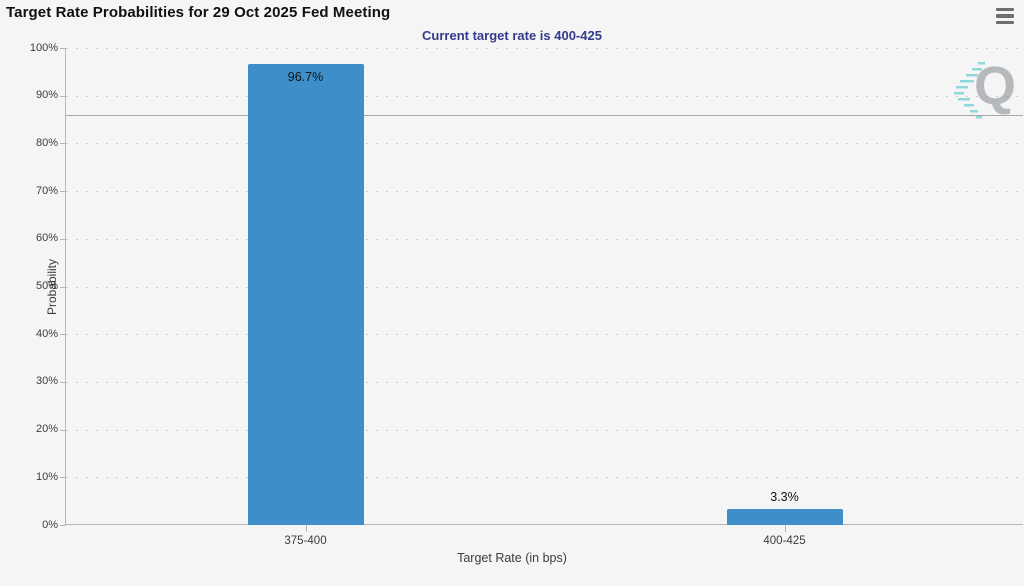 This screenshot has width=1024, height=586. What do you see at coordinates (46, 476) in the screenshot?
I see `y-tick-label: 10%` at bounding box center [46, 476].